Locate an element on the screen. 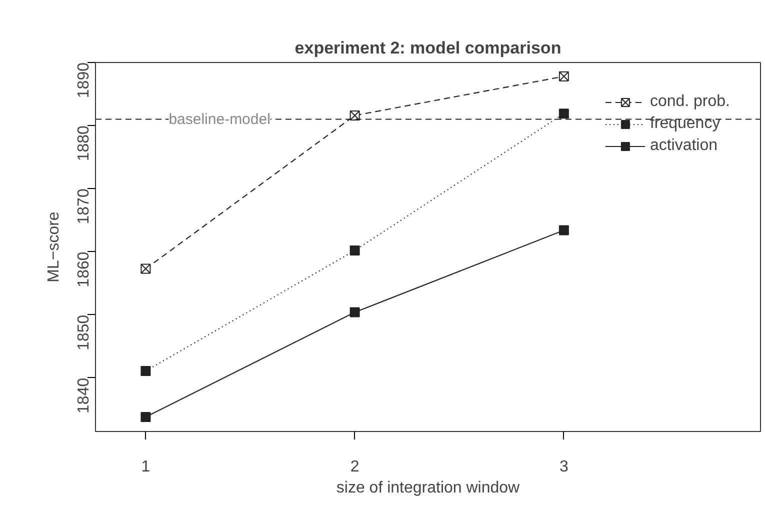  chart-title: experiment 2: model comparison is located at coordinates (428, 48).